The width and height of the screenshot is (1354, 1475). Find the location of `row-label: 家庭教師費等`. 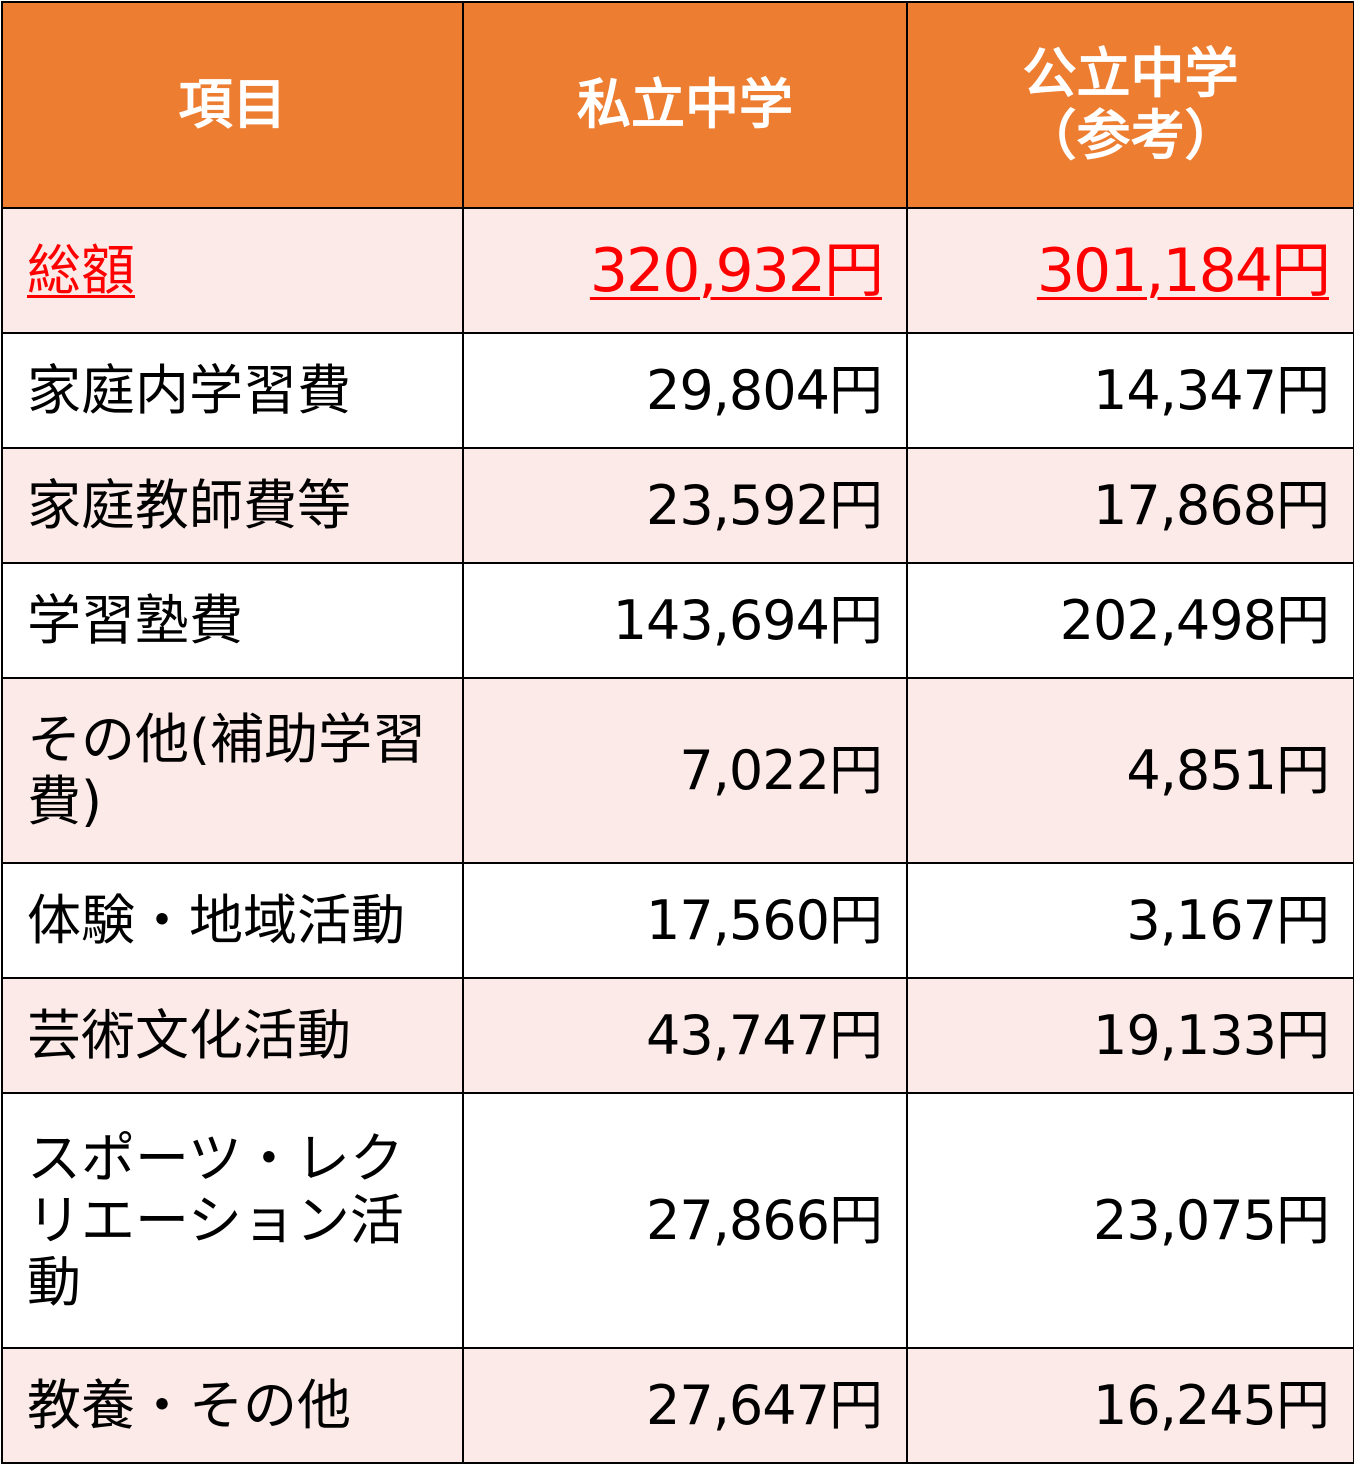

row-label: 家庭教師費等 is located at coordinates (232, 505).